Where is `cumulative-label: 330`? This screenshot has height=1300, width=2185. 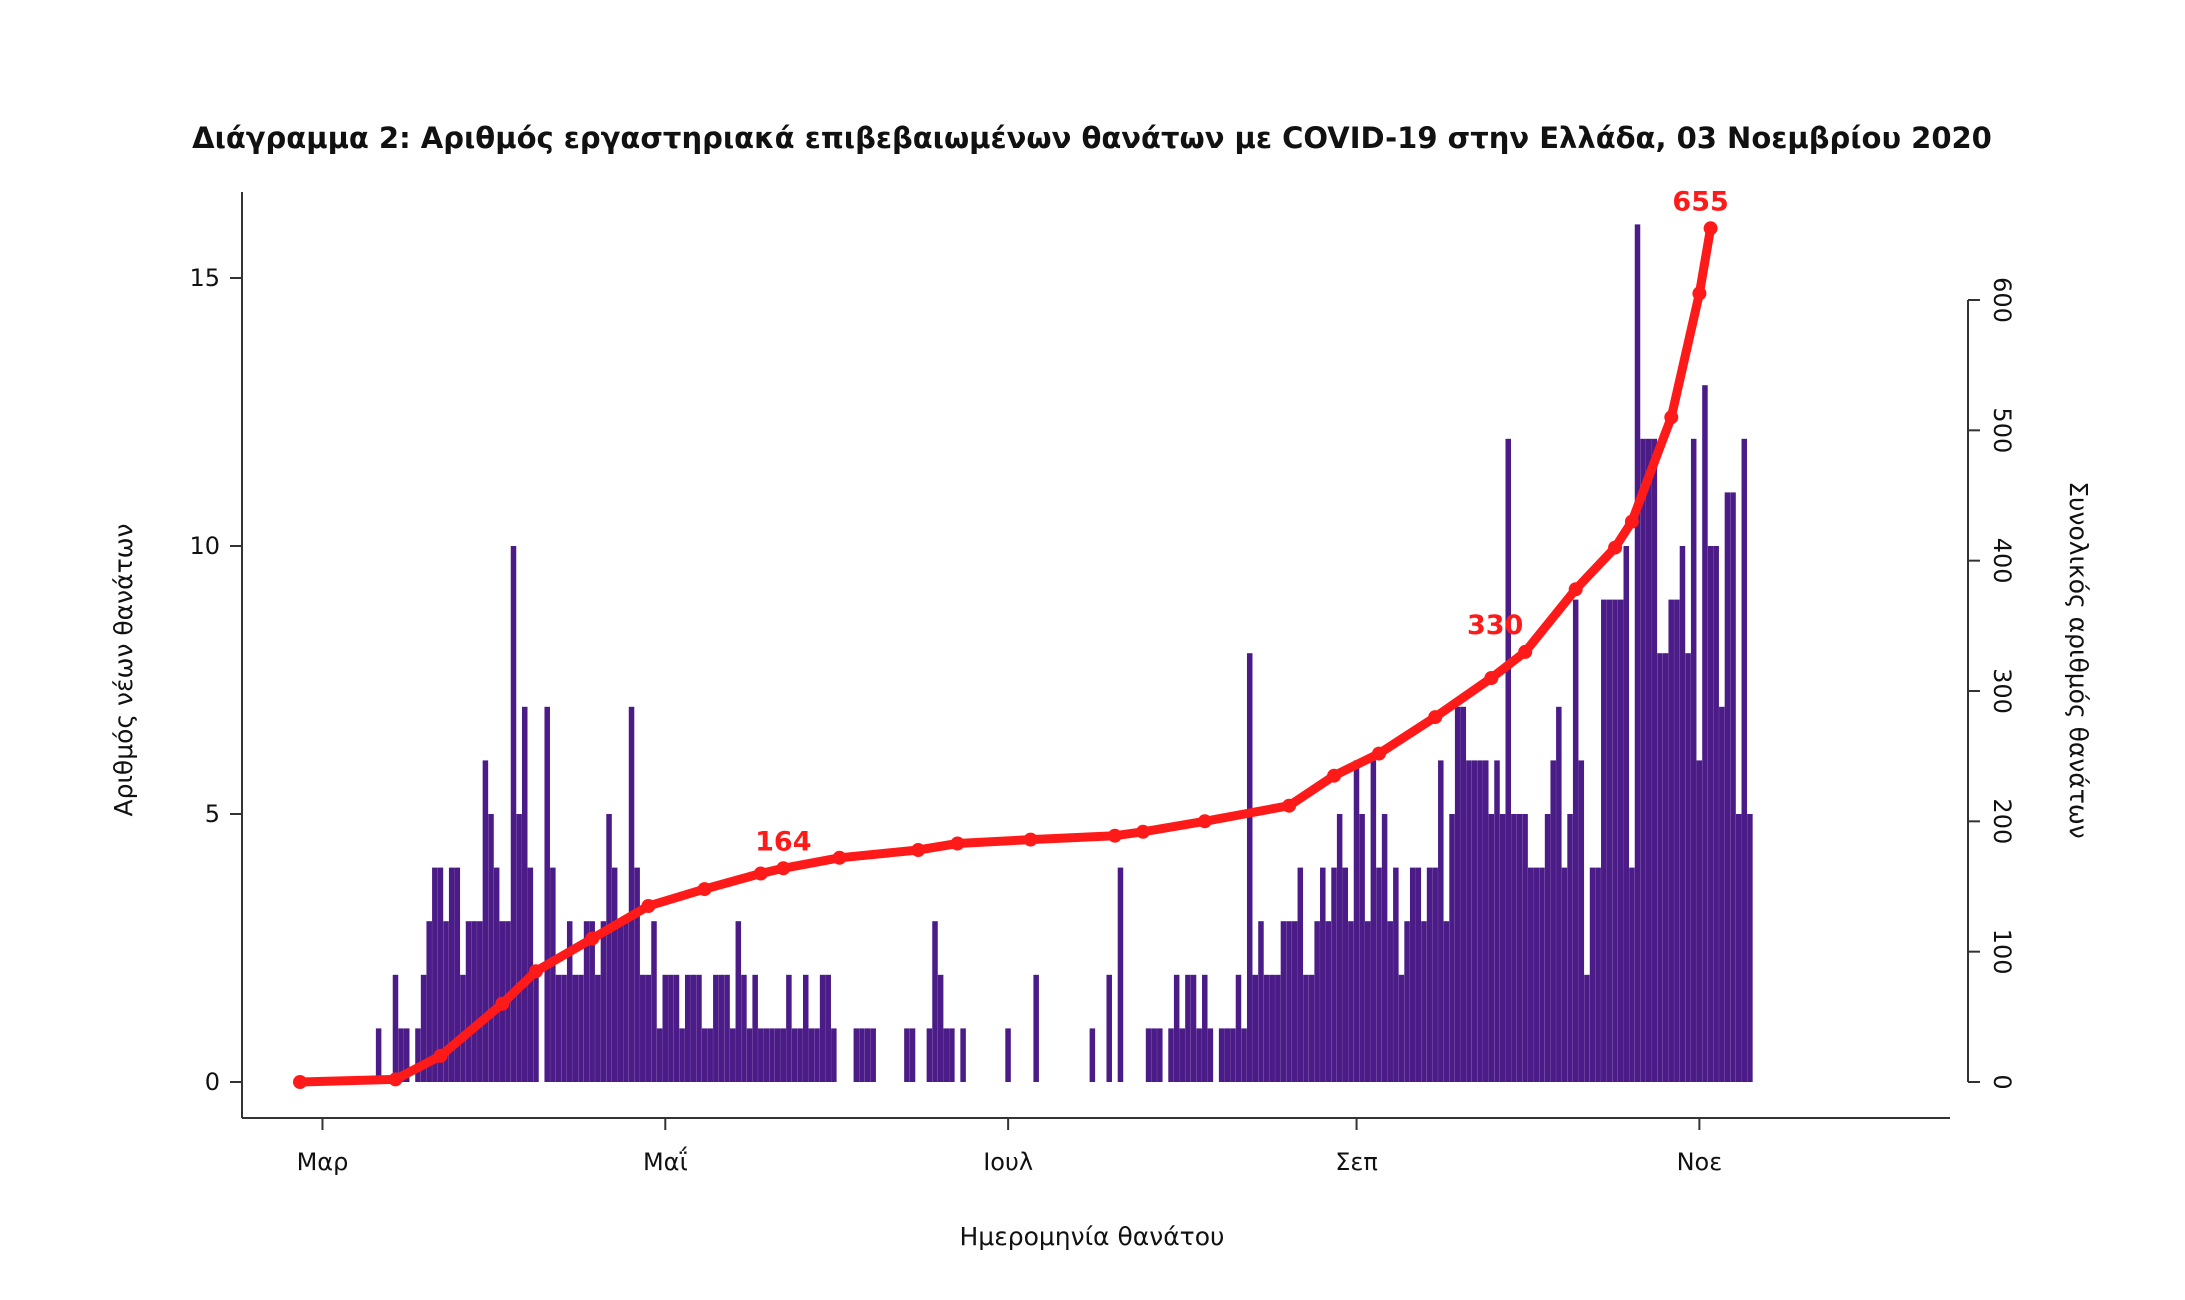 cumulative-label: 330 is located at coordinates (1495, 625).